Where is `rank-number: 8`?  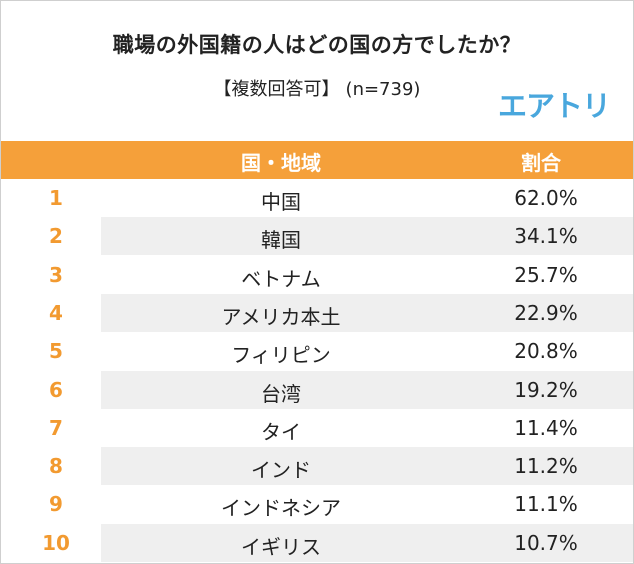 rank-number: 8 is located at coordinates (56, 466).